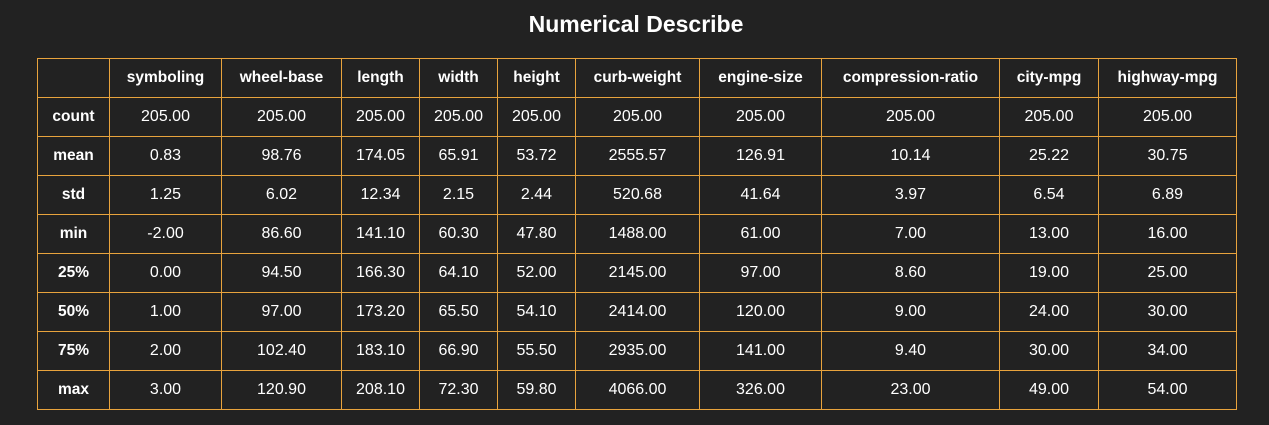 The width and height of the screenshot is (1269, 425). What do you see at coordinates (73, 312) in the screenshot?
I see `row-header: 50%` at bounding box center [73, 312].